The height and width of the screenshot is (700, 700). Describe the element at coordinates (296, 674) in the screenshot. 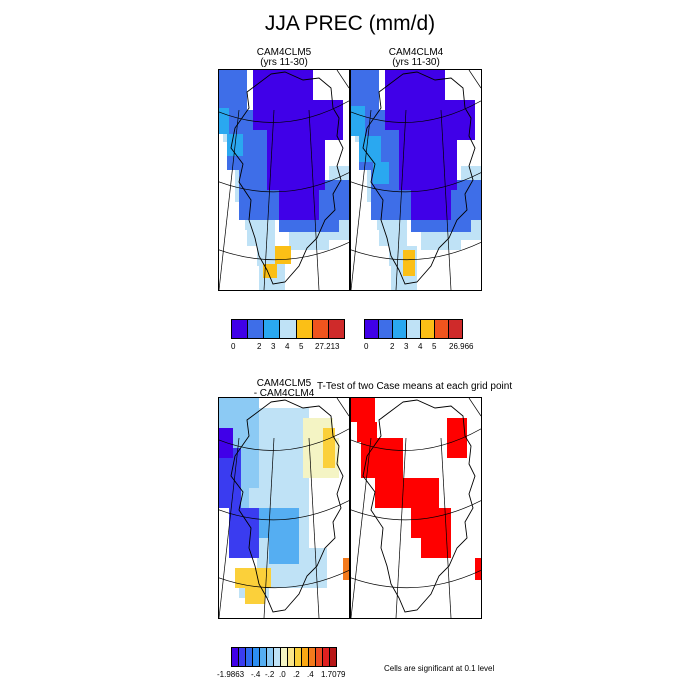

I see `cbar-diff-label-4: .2` at that location.